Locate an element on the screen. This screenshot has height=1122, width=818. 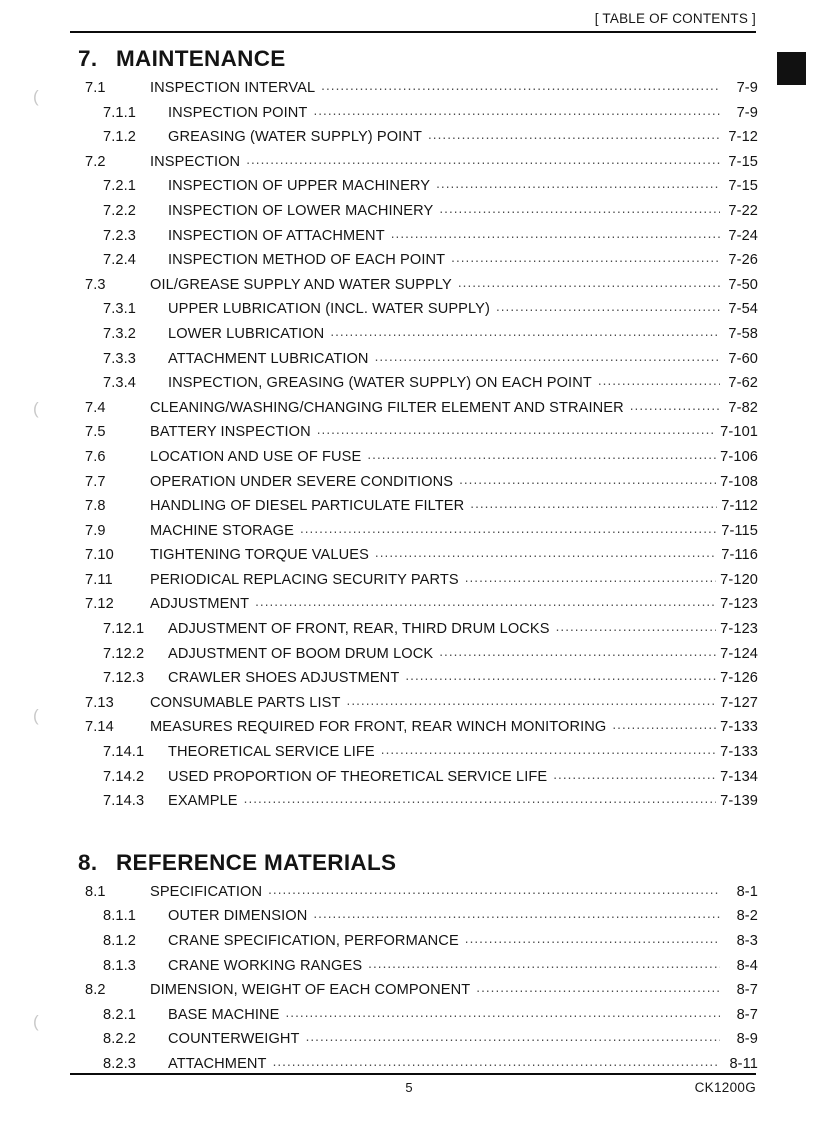
toc-entry: 7.2.3 INSPECTION OF ATTACHMENT 7-24 is located at coordinates (409, 238).